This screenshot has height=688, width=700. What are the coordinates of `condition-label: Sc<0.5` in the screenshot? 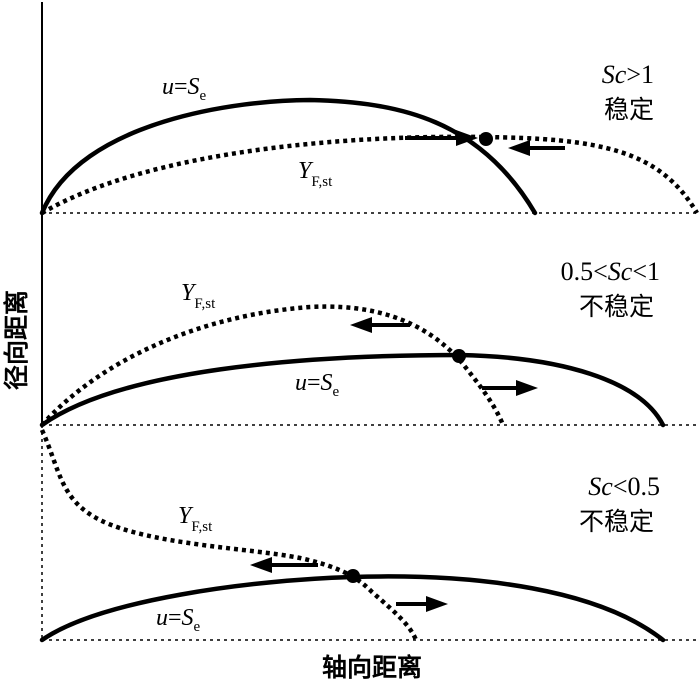 It's located at (624, 486).